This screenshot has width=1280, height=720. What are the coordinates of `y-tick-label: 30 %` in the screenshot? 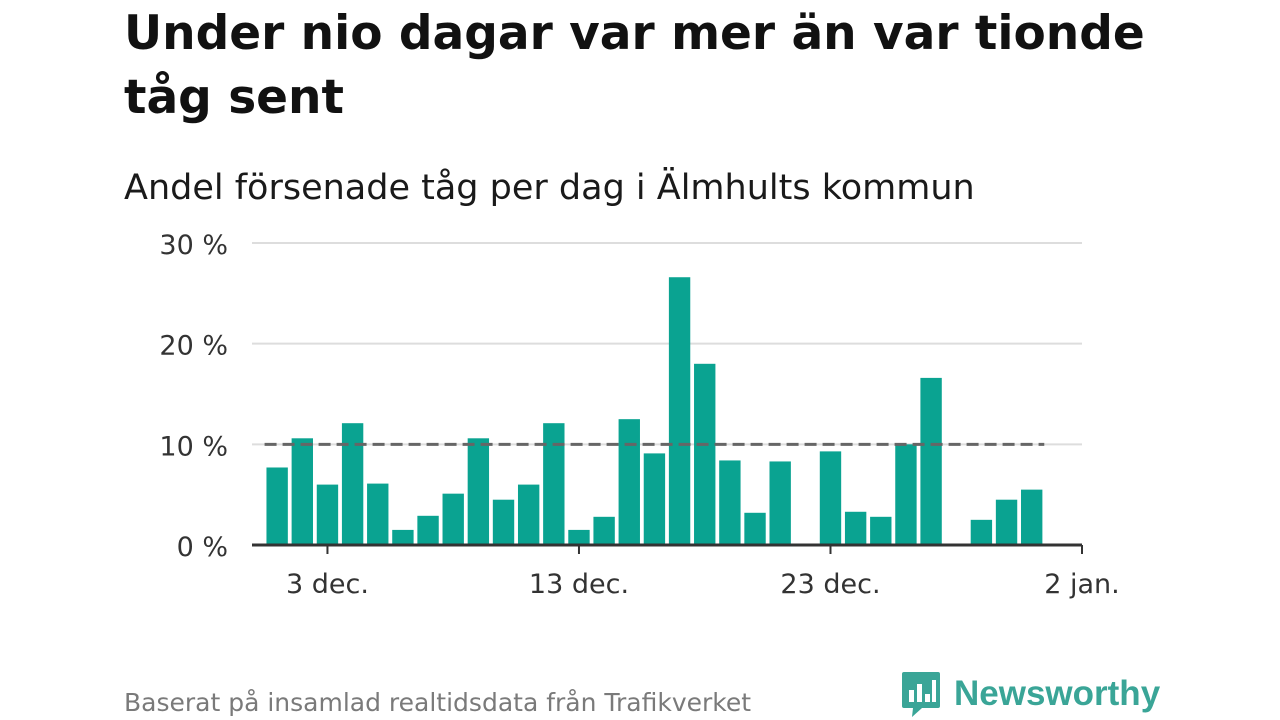 It's located at (193, 245).